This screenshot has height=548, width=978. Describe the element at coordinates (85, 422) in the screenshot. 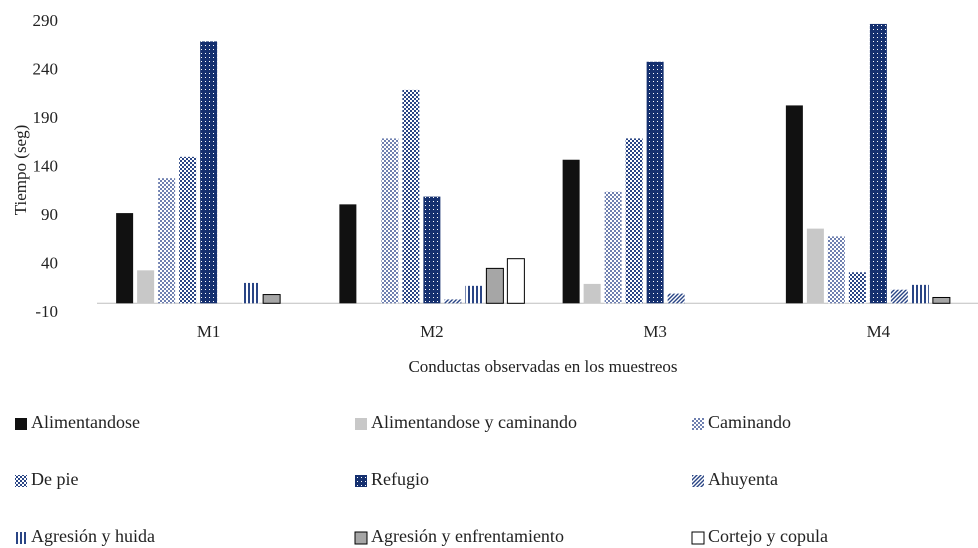

I see `legend-label: Alimentandose` at that location.